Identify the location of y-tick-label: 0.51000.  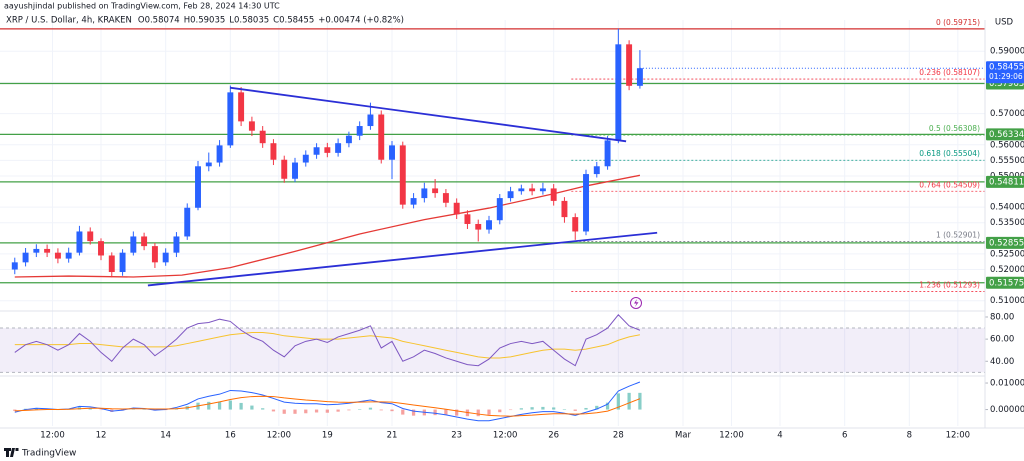
(1007, 301).